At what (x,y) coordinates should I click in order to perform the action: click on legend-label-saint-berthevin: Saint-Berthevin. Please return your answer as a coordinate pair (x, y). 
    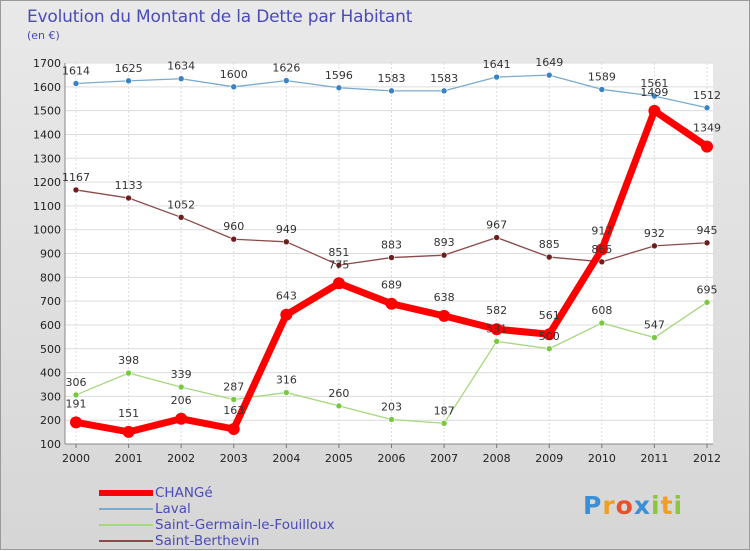
    Looking at the image, I should click on (207, 541).